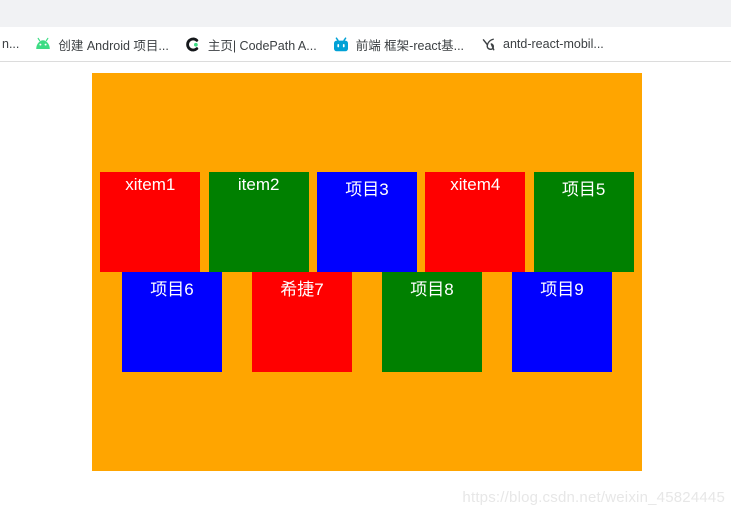 Image resolution: width=731 pixels, height=515 pixels. I want to click on flex-item: item2, so click(258, 222).